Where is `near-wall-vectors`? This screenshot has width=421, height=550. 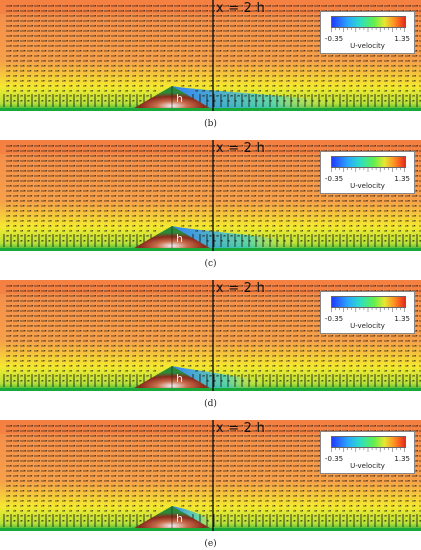
near-wall-vectors is located at coordinates (210, 520).